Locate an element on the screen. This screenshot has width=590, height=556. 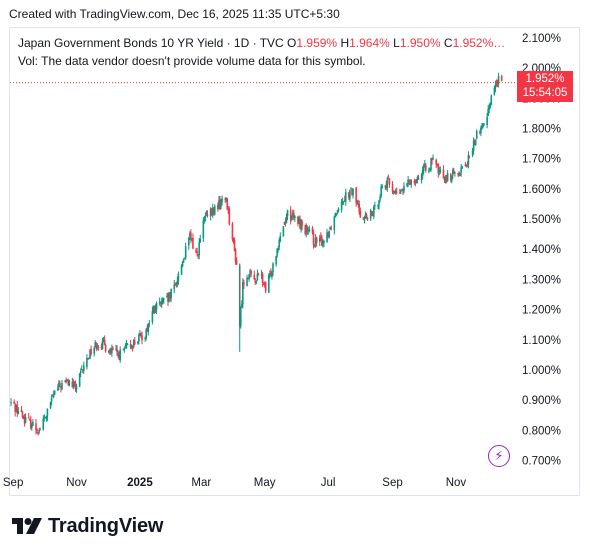
y-tick-label: 0.800% is located at coordinates (541, 431).